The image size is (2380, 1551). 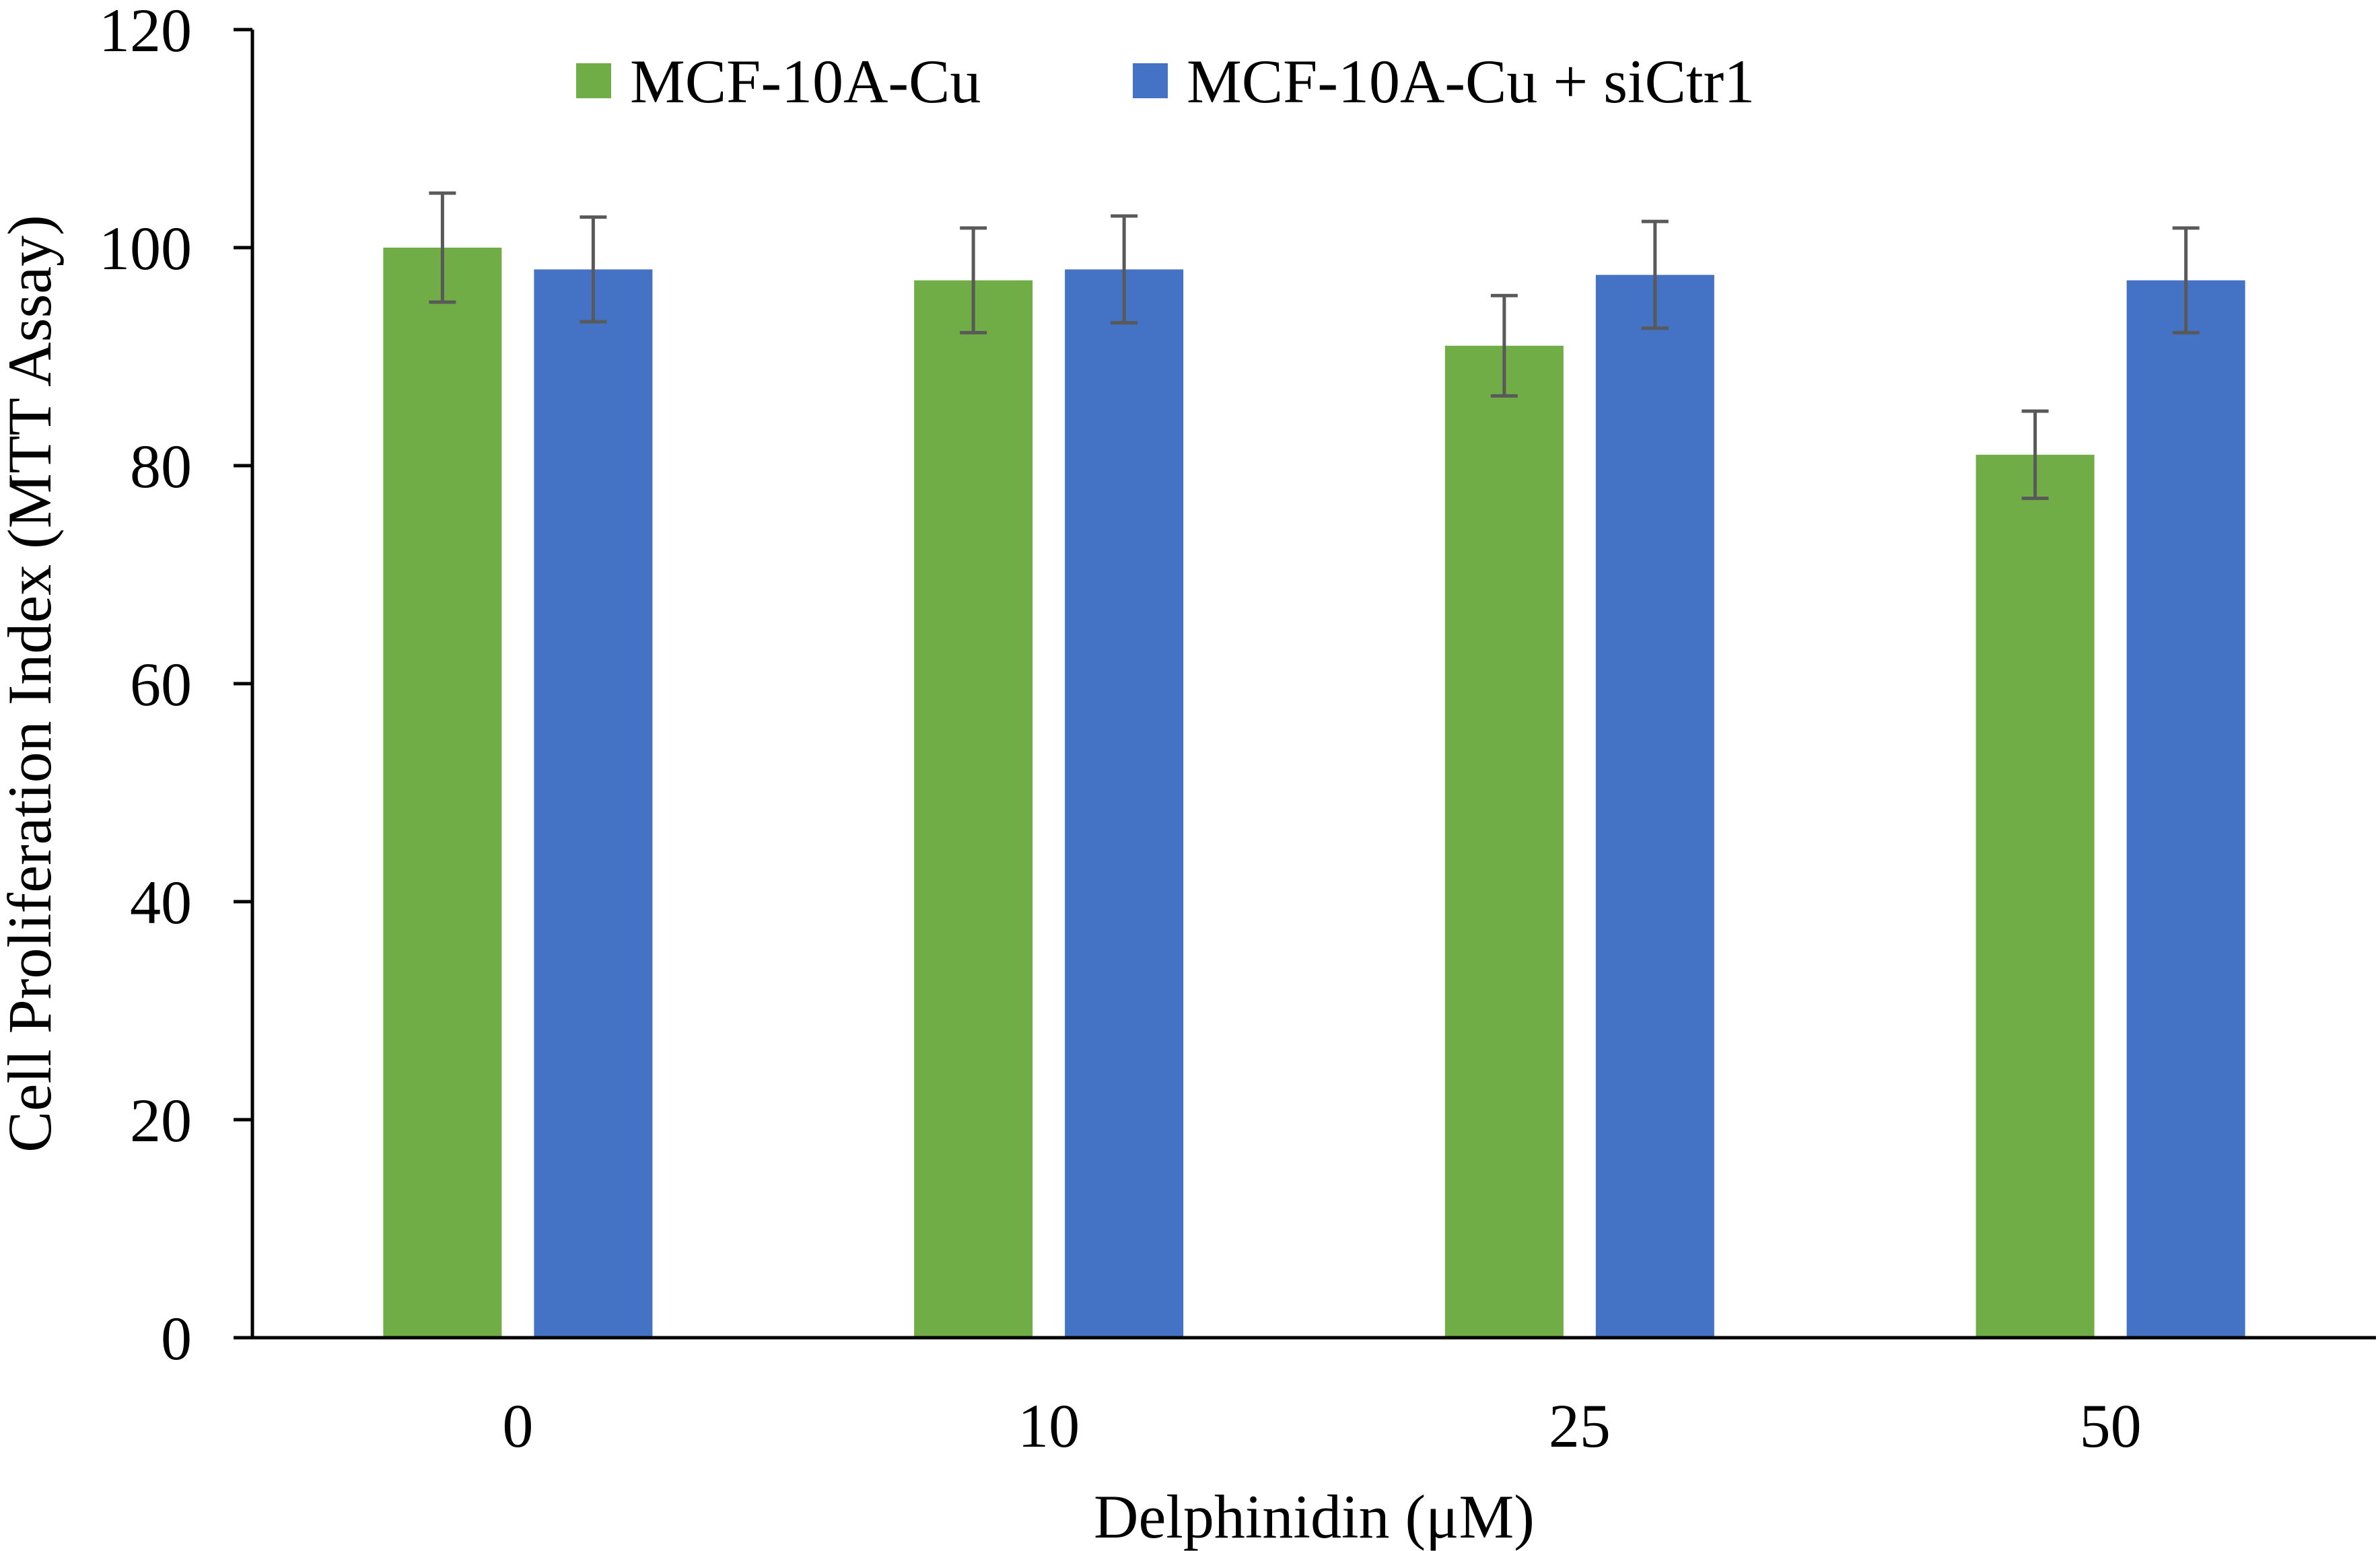 What do you see at coordinates (1314, 346) in the screenshot?
I see `error-bars-group` at bounding box center [1314, 346].